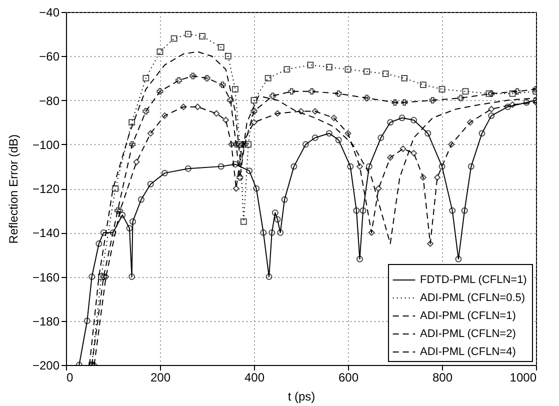 The width and height of the screenshot is (559, 406). I want to click on x-tick-label: 0, so click(70, 377).